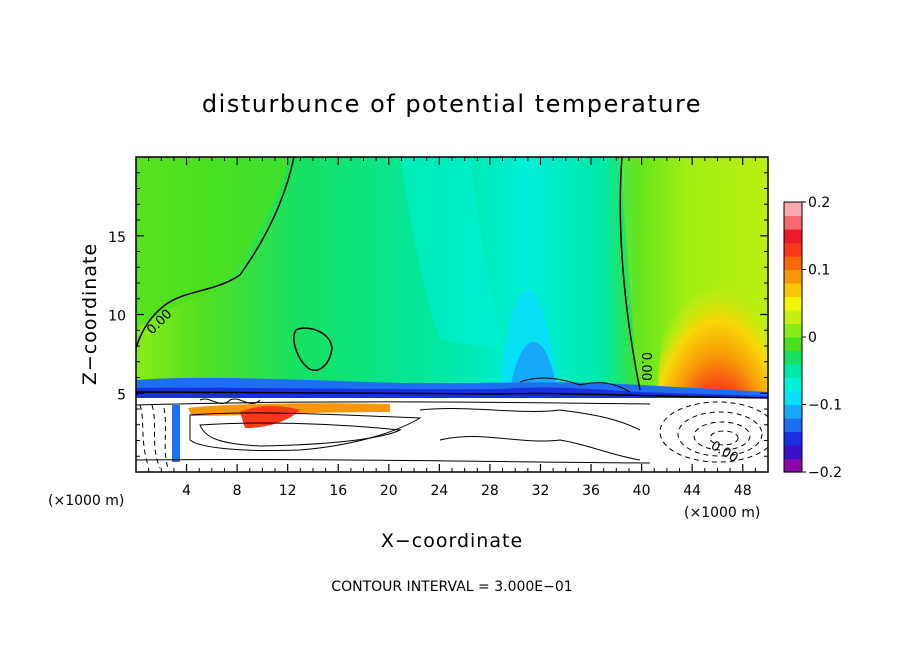  I want to click on y-tick-label: 15, so click(117, 238).